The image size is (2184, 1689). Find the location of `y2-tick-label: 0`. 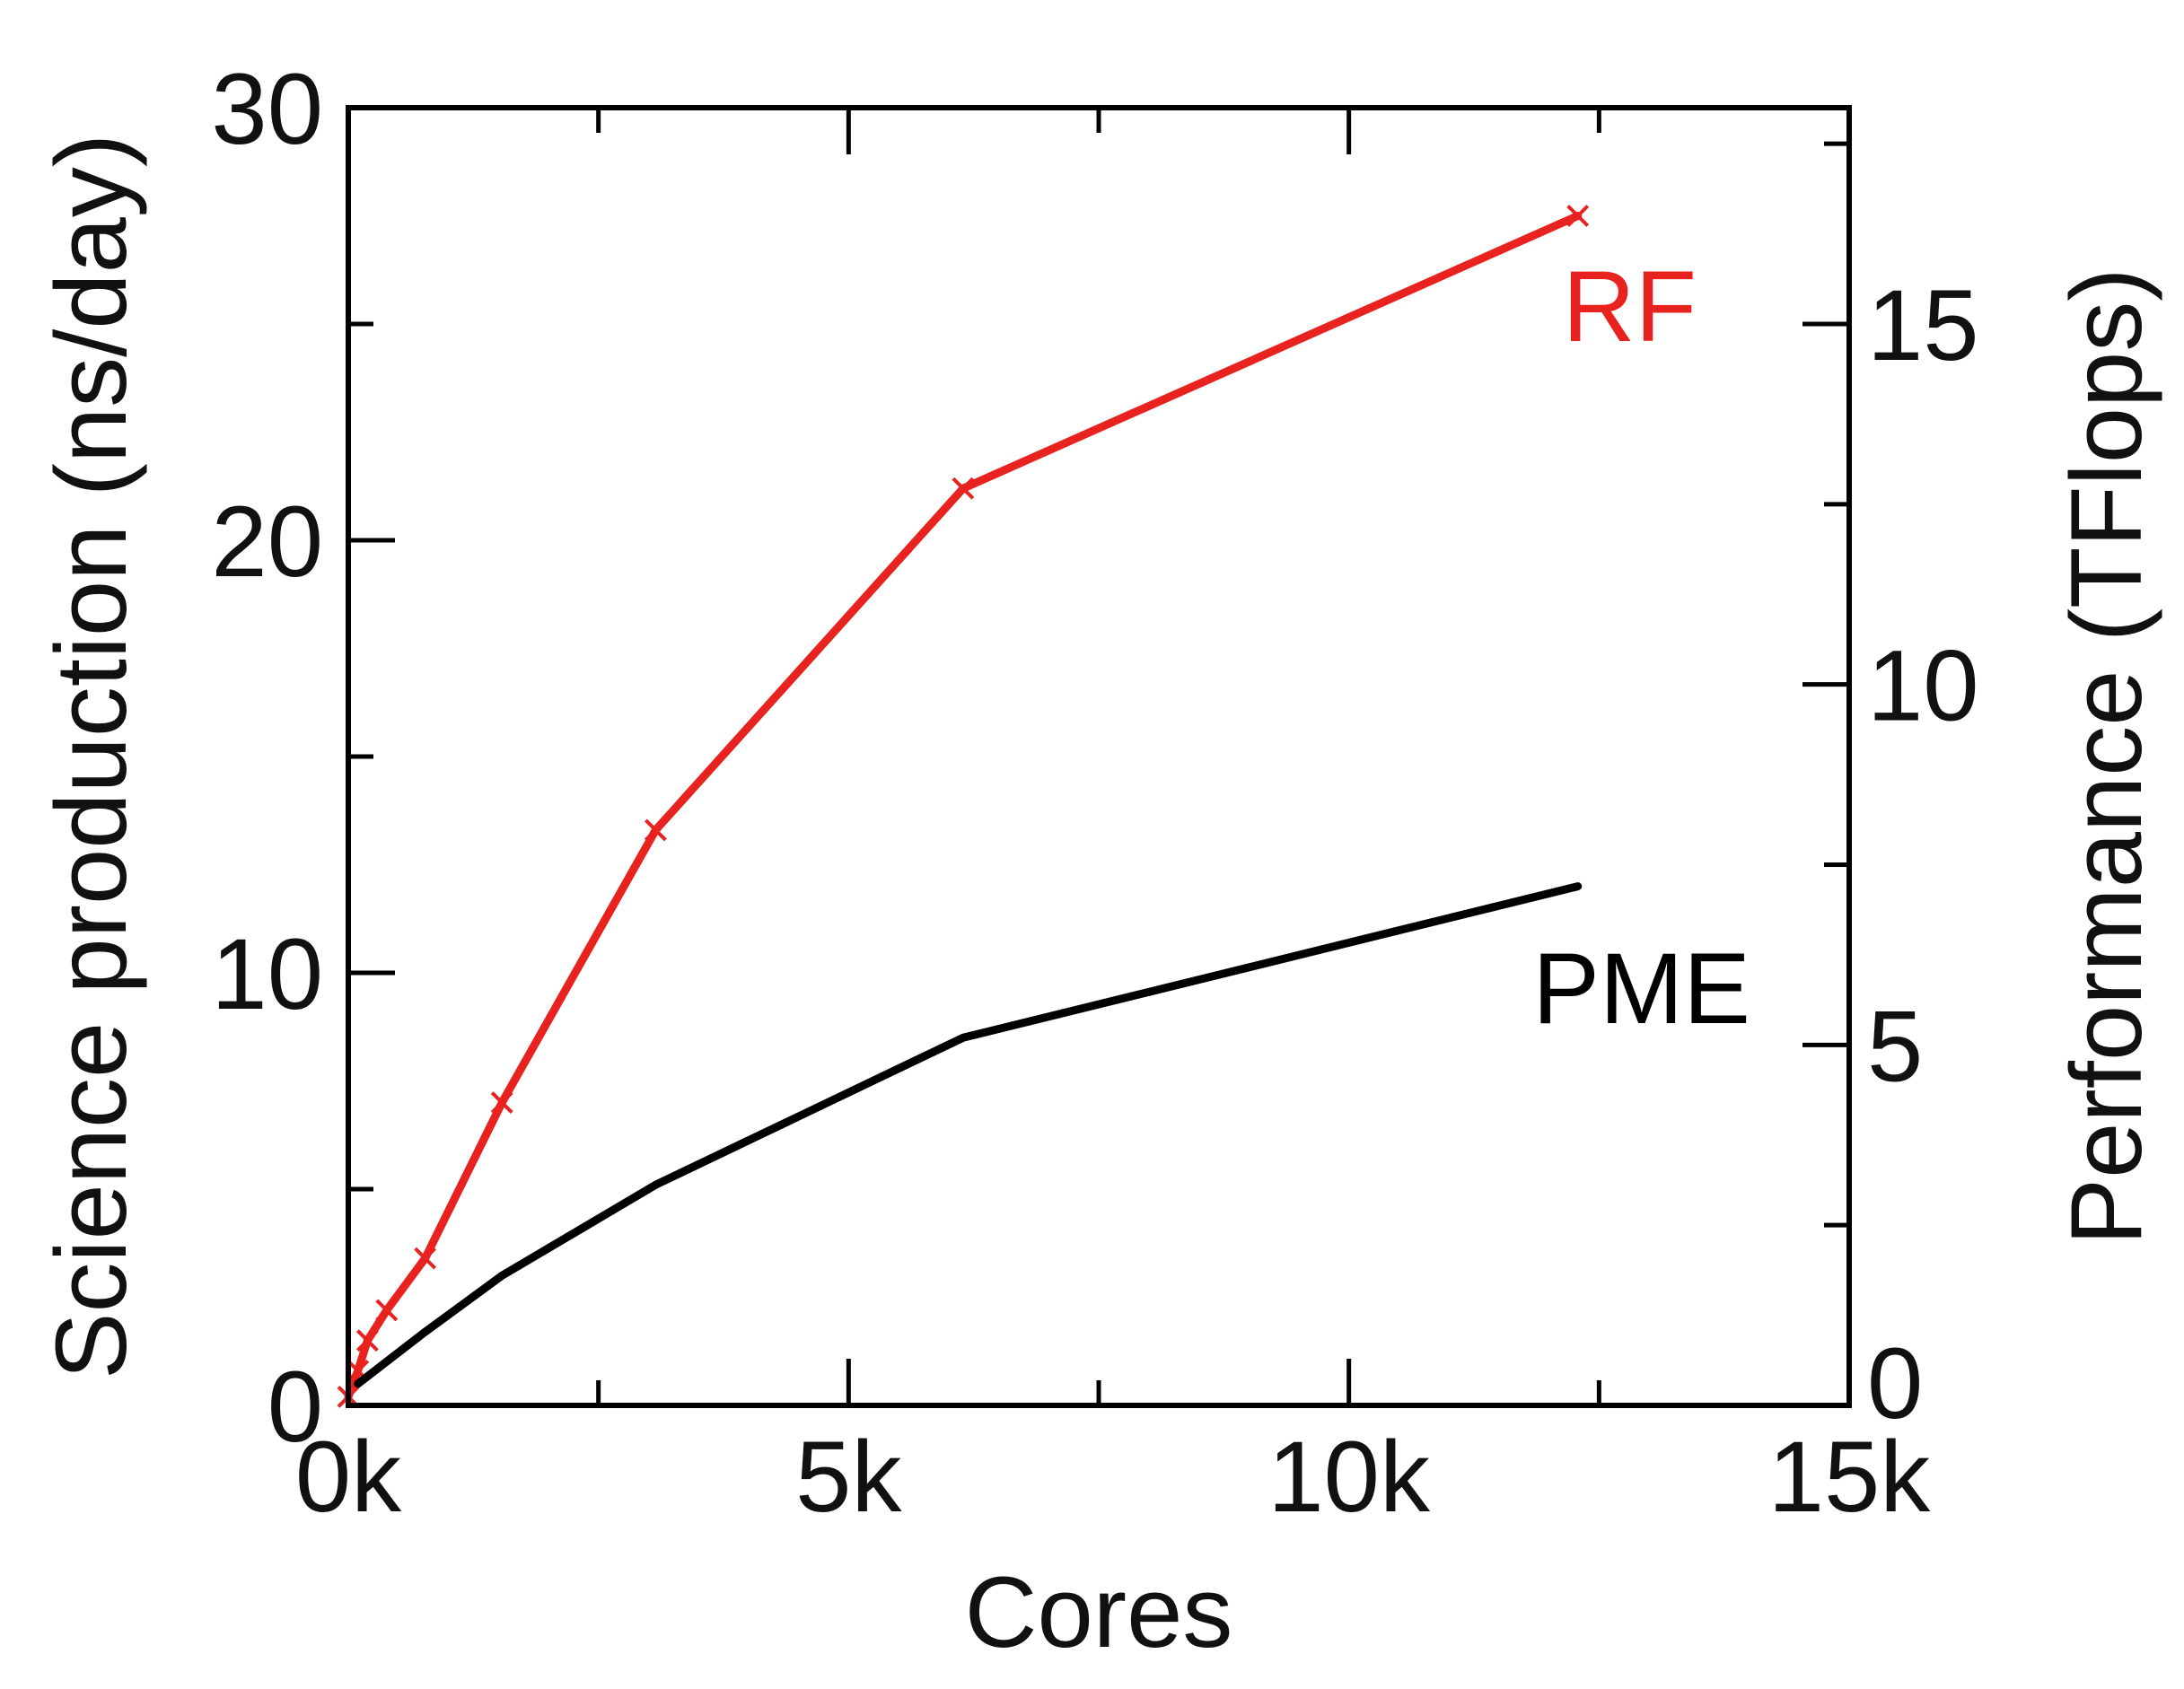

y2-tick-label: 0 is located at coordinates (1895, 1384).